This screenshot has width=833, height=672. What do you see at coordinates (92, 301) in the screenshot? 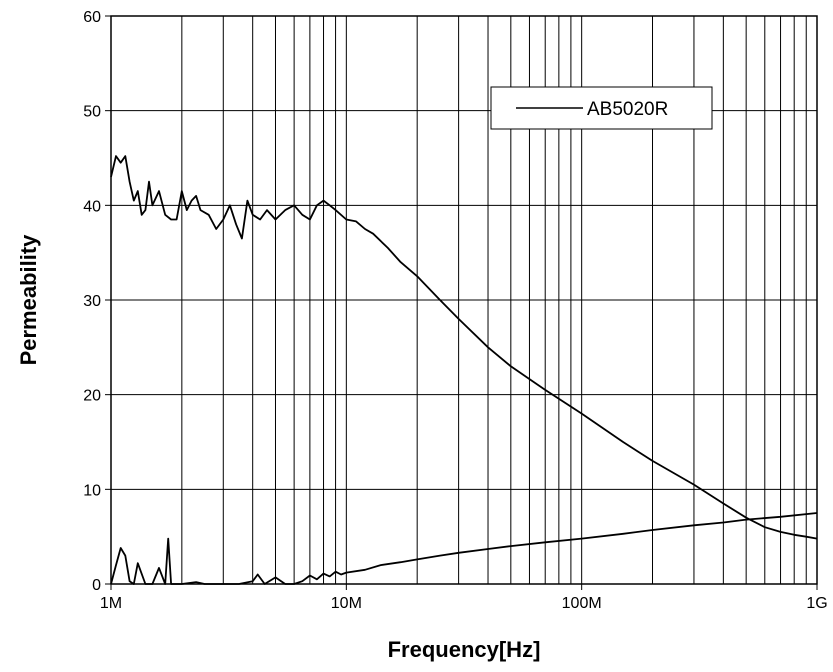
I see `y-tick-label: 30` at bounding box center [92, 301].